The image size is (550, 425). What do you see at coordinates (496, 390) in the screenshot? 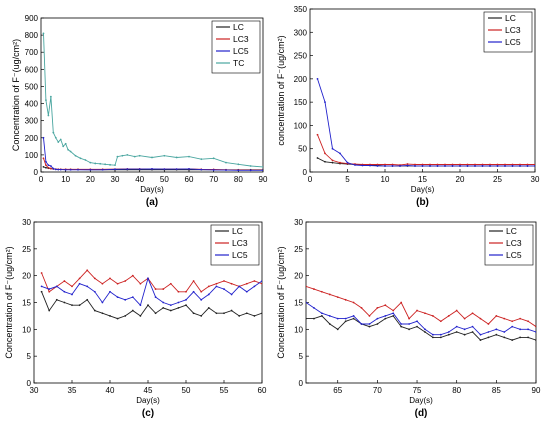
I see `x-tick-label: 85` at bounding box center [496, 390].